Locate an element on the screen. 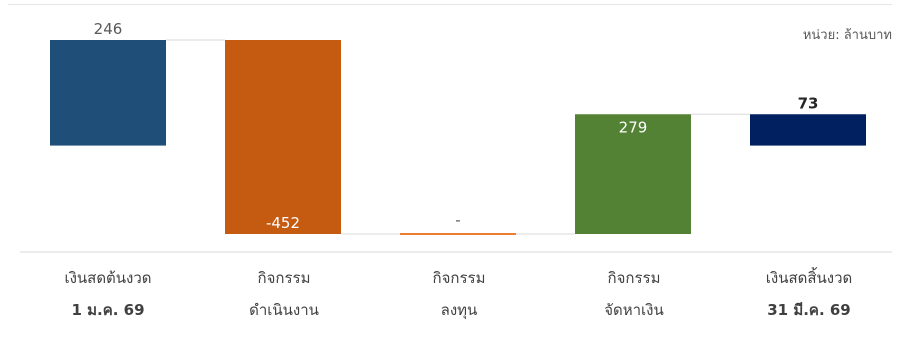 This screenshot has width=900, height=341. unit-label: หน่วย: ล้านบาท is located at coordinates (847, 35).